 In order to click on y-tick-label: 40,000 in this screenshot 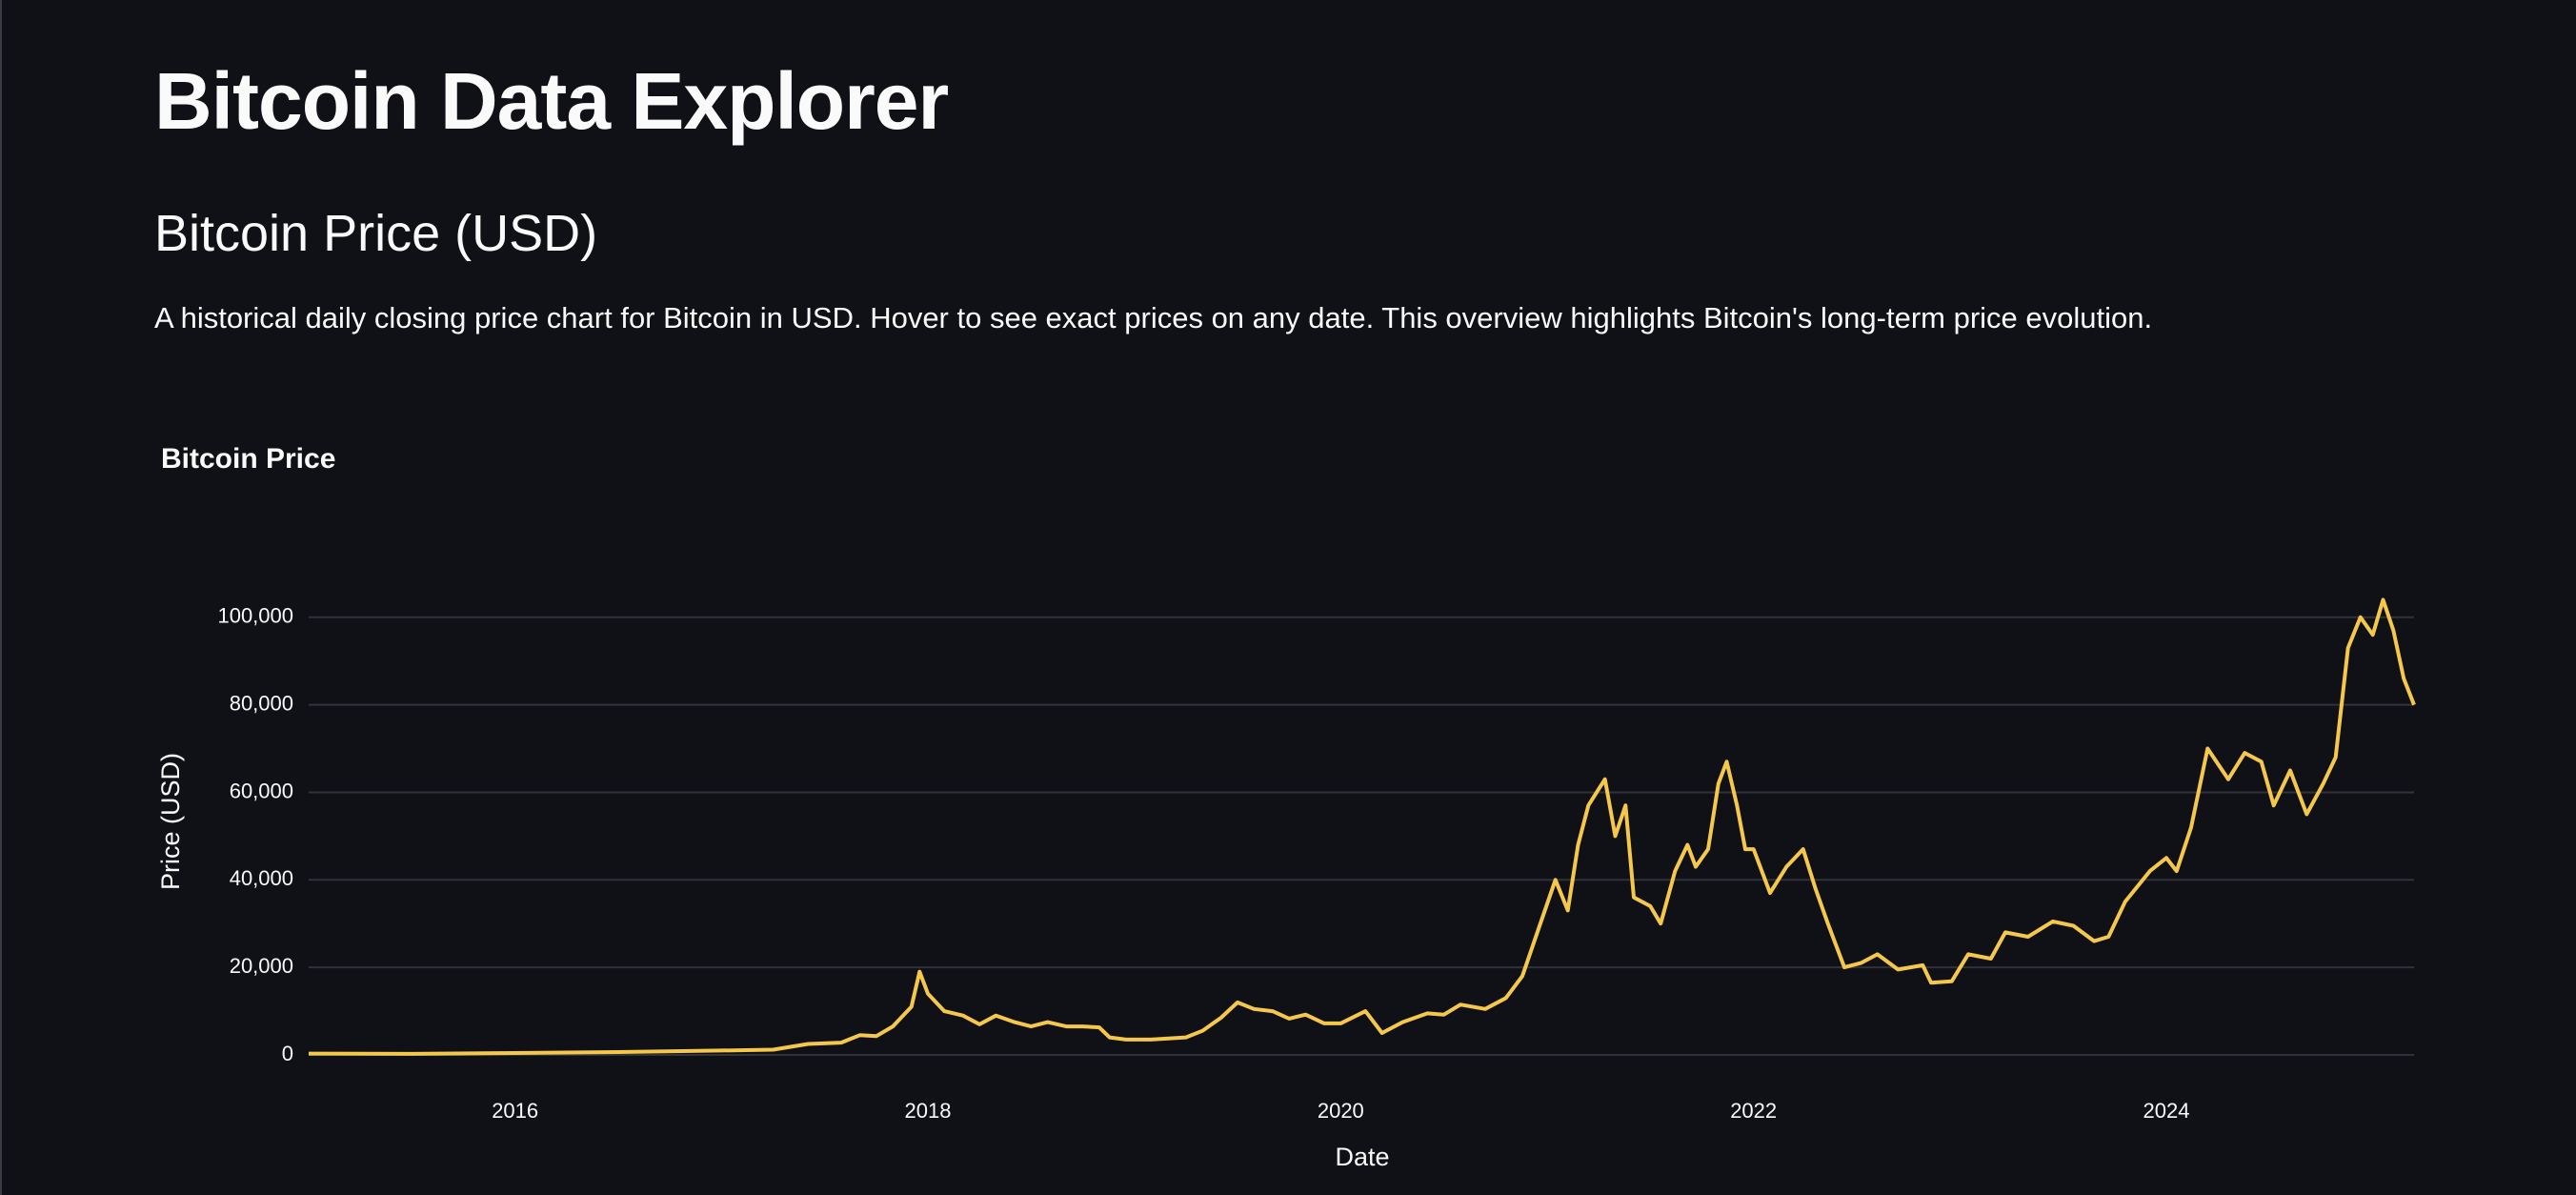, I will do `click(262, 878)`.